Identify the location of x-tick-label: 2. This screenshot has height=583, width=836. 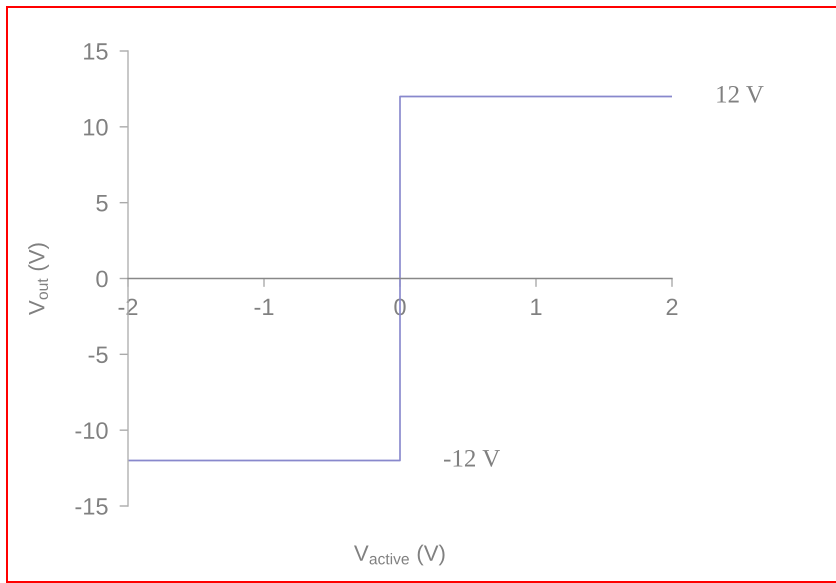
(672, 307).